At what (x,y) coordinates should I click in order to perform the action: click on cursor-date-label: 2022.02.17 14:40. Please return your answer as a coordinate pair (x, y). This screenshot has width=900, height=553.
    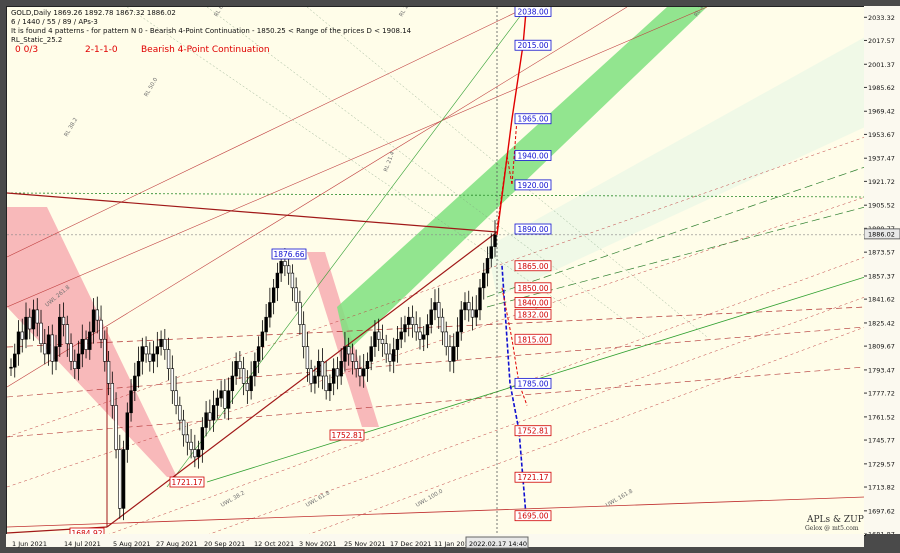
    Looking at the image, I should click on (498, 544).